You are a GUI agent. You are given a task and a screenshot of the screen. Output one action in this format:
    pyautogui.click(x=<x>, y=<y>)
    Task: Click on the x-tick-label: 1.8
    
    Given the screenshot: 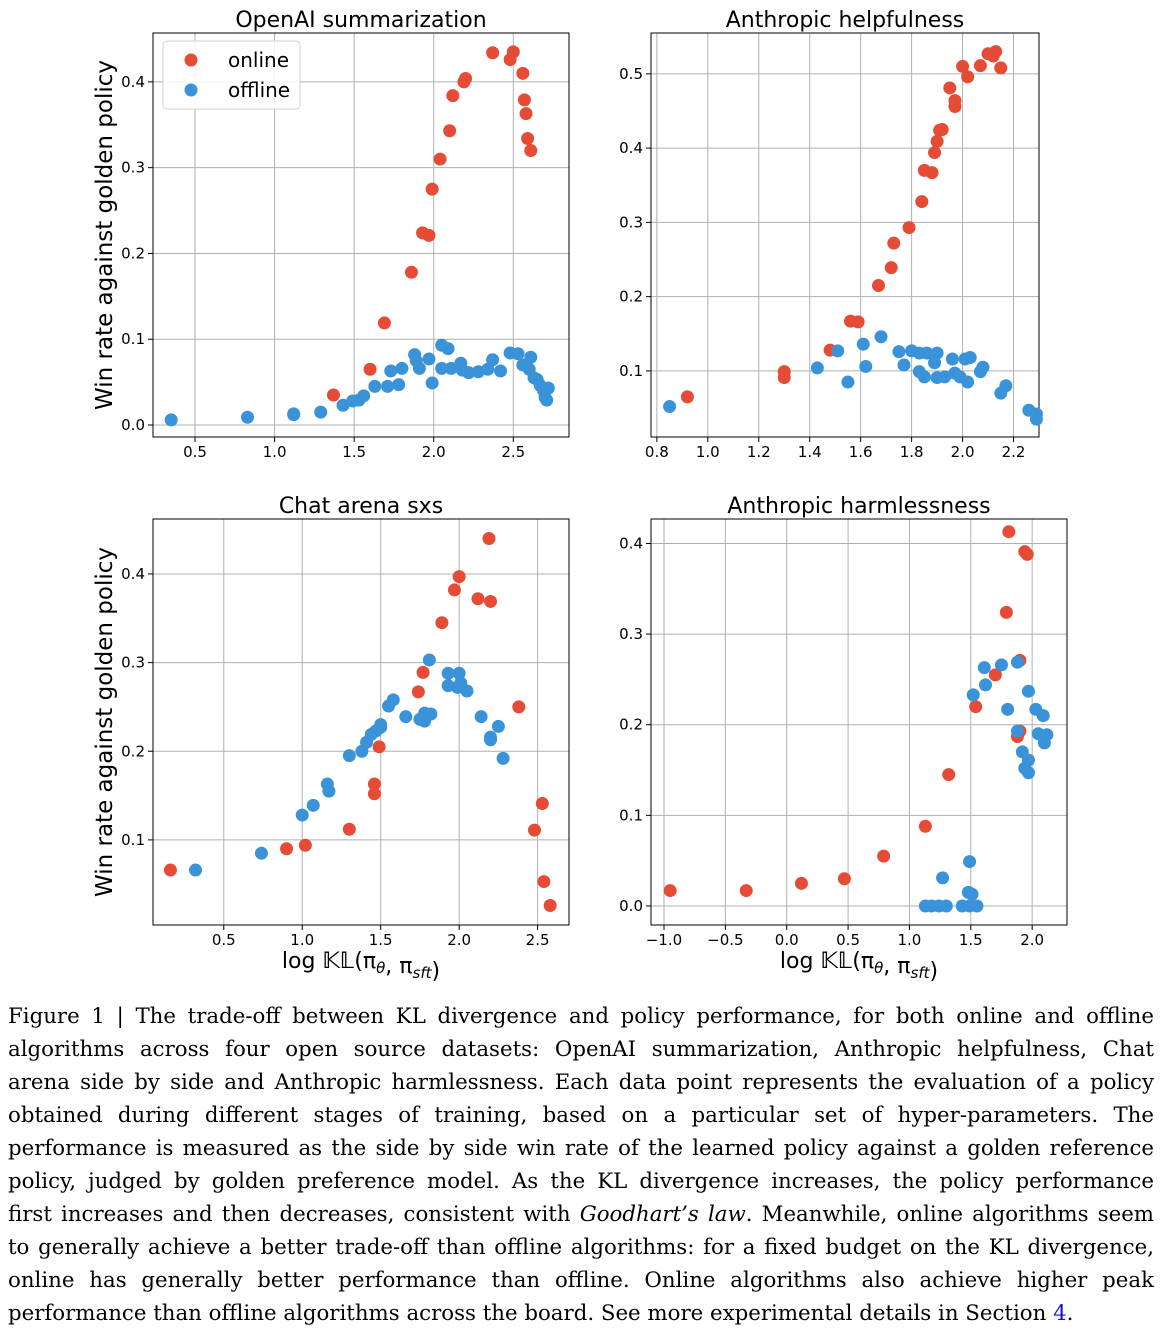 What is the action you would take?
    pyautogui.click(x=912, y=452)
    